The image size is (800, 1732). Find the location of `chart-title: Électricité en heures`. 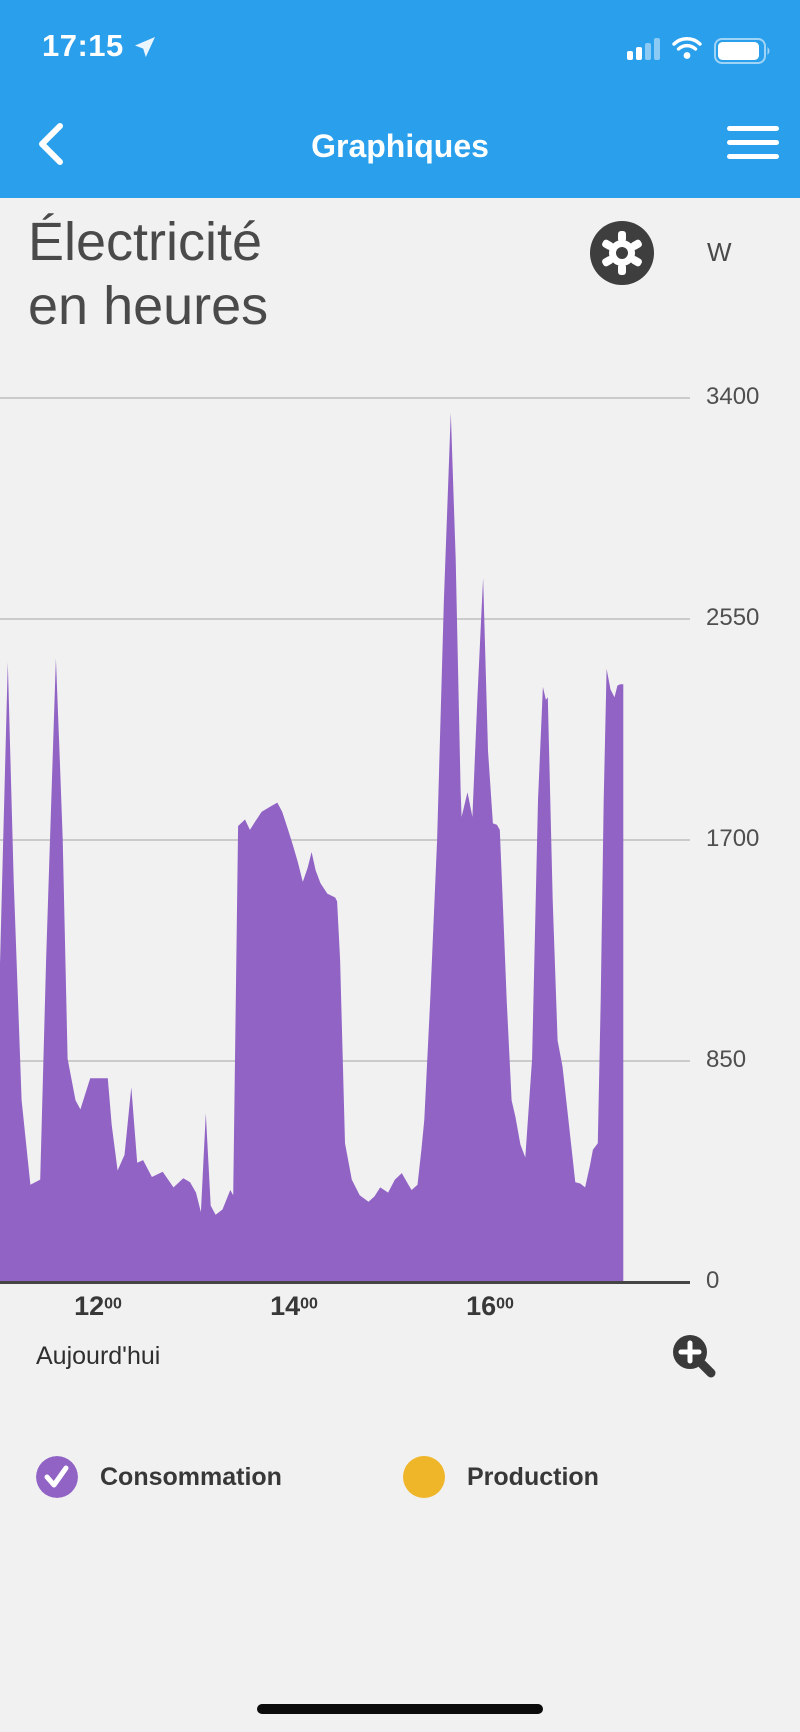

chart-title: Électricité en heures is located at coordinates (148, 274).